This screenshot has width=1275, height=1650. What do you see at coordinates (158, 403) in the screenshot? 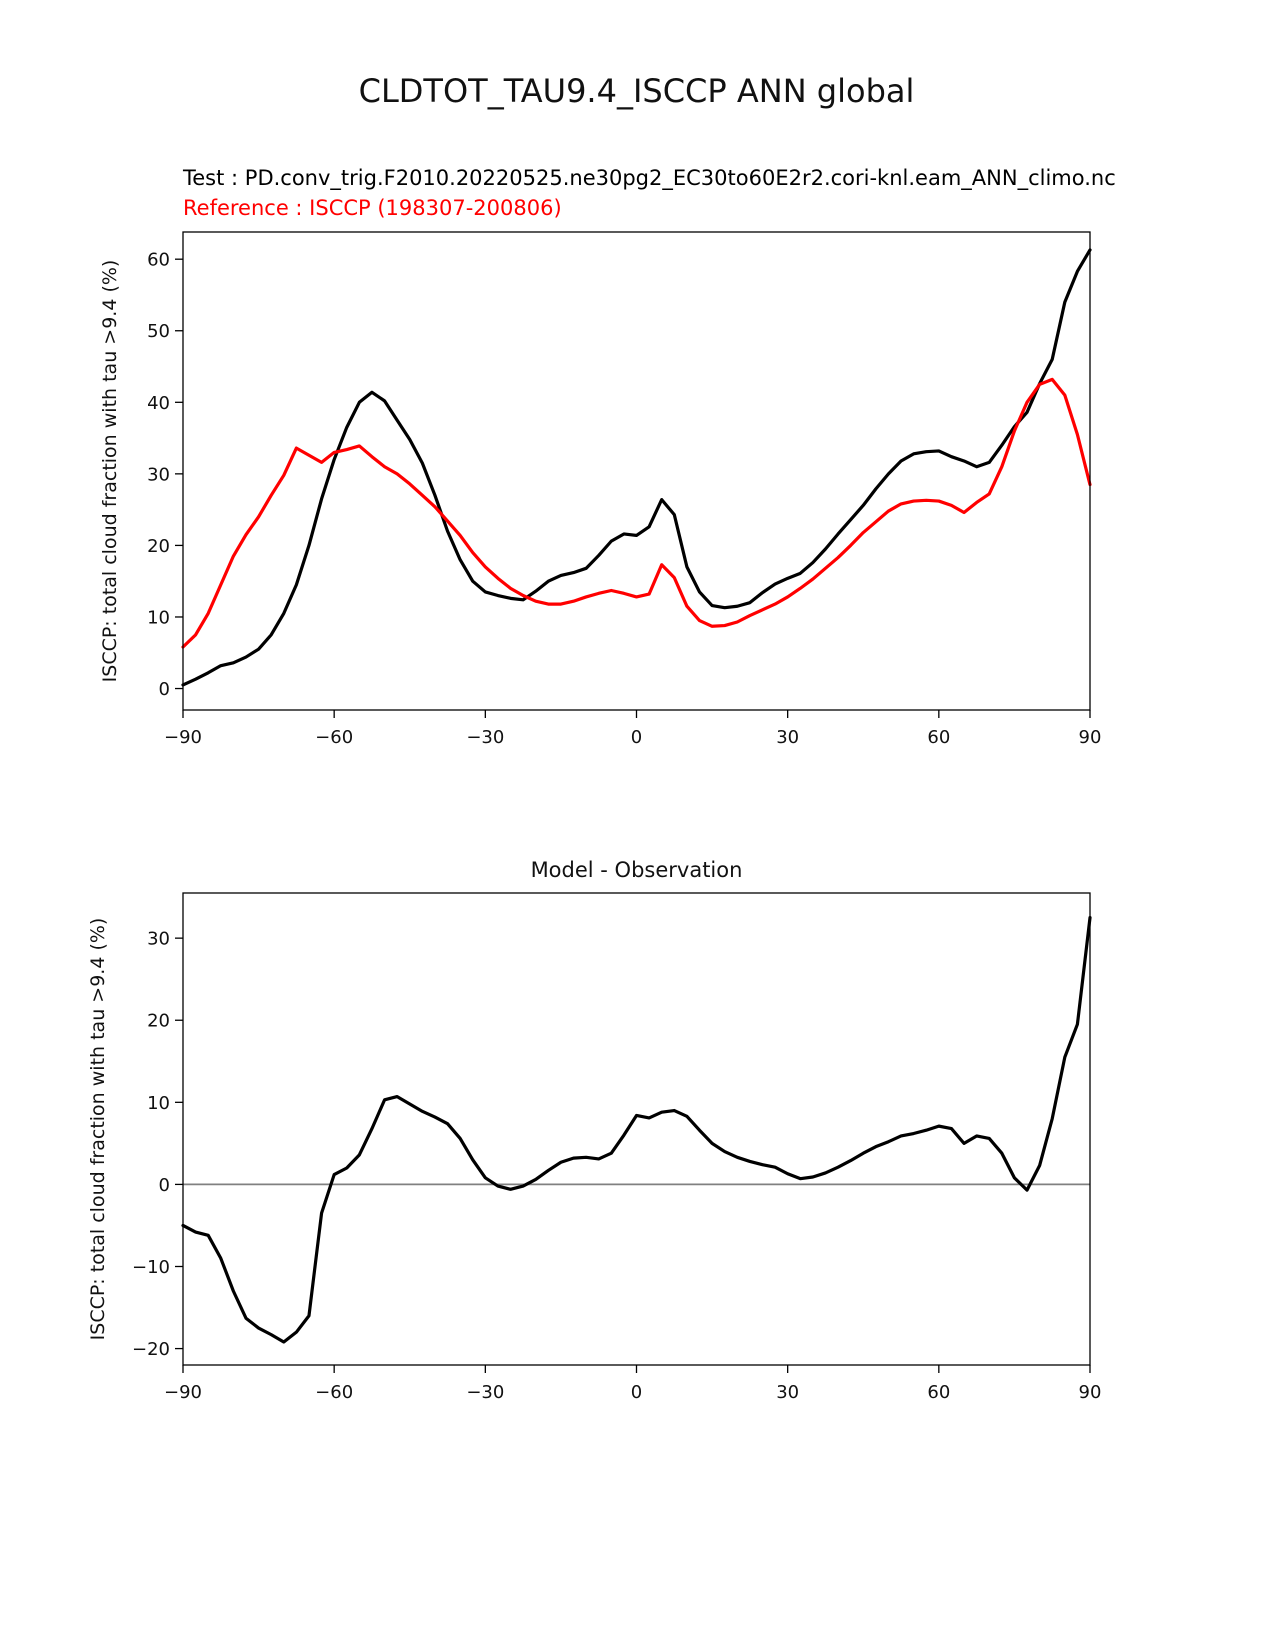
I see `y-tick-label: 40` at bounding box center [158, 403].